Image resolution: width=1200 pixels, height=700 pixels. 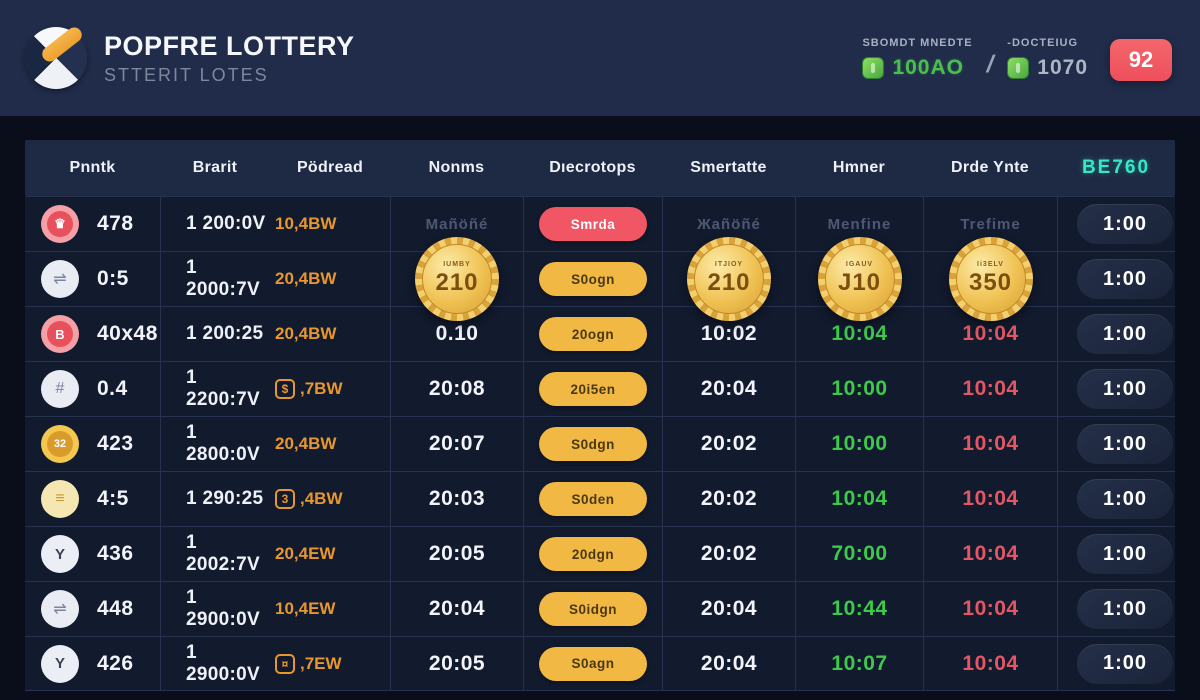 What do you see at coordinates (215, 224) in the screenshot?
I see `brand-cell: 1 200:0V` at bounding box center [215, 224].